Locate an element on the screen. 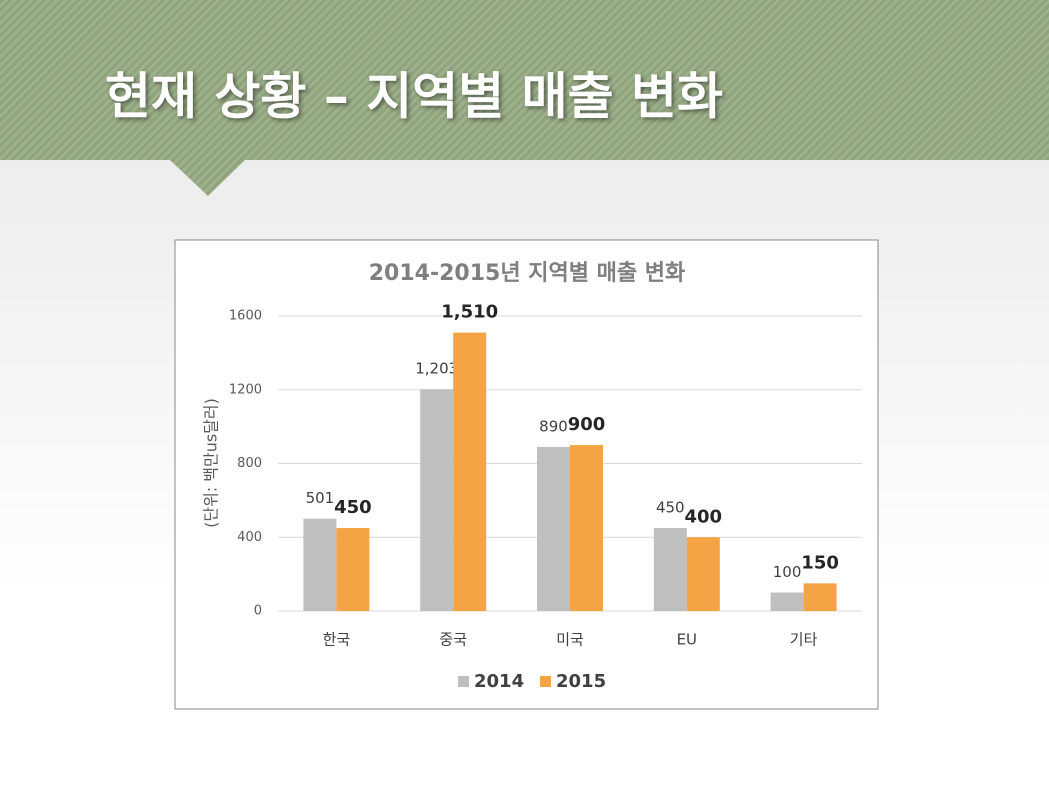  x-tick-label: 기타 is located at coordinates (804, 640).